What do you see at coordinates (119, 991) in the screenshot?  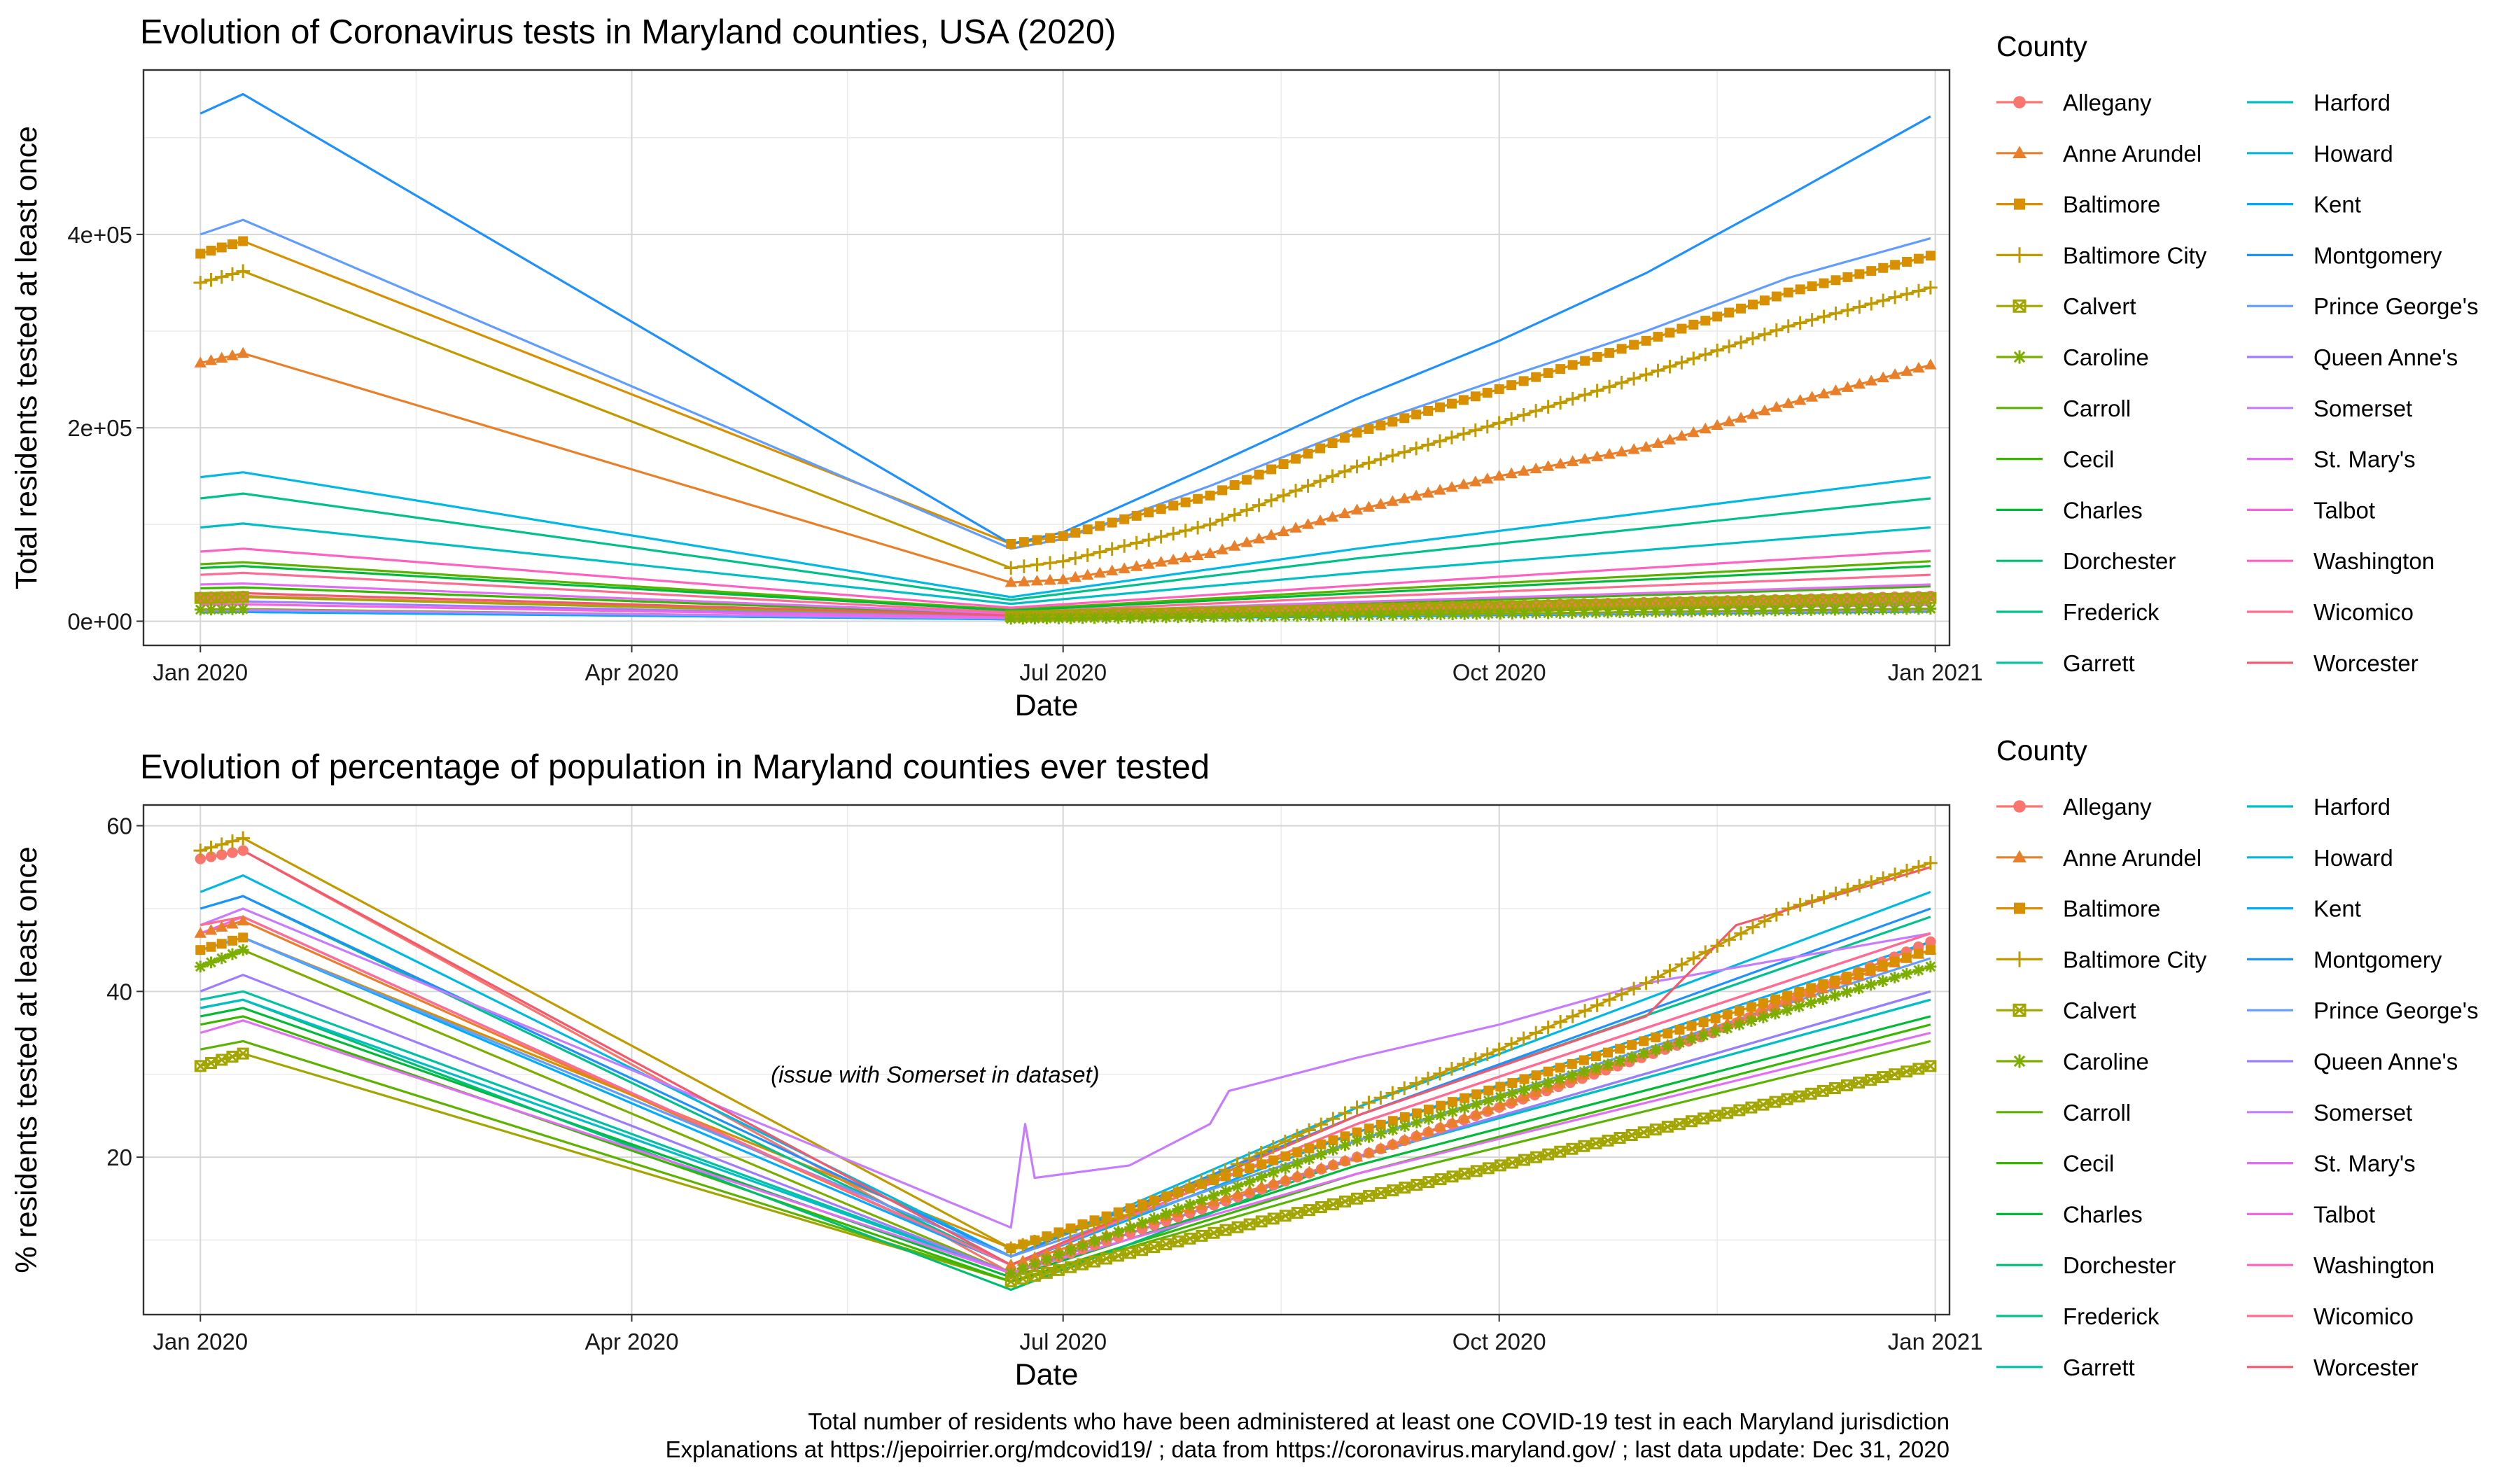 I see `y-tick-label: 40` at bounding box center [119, 991].